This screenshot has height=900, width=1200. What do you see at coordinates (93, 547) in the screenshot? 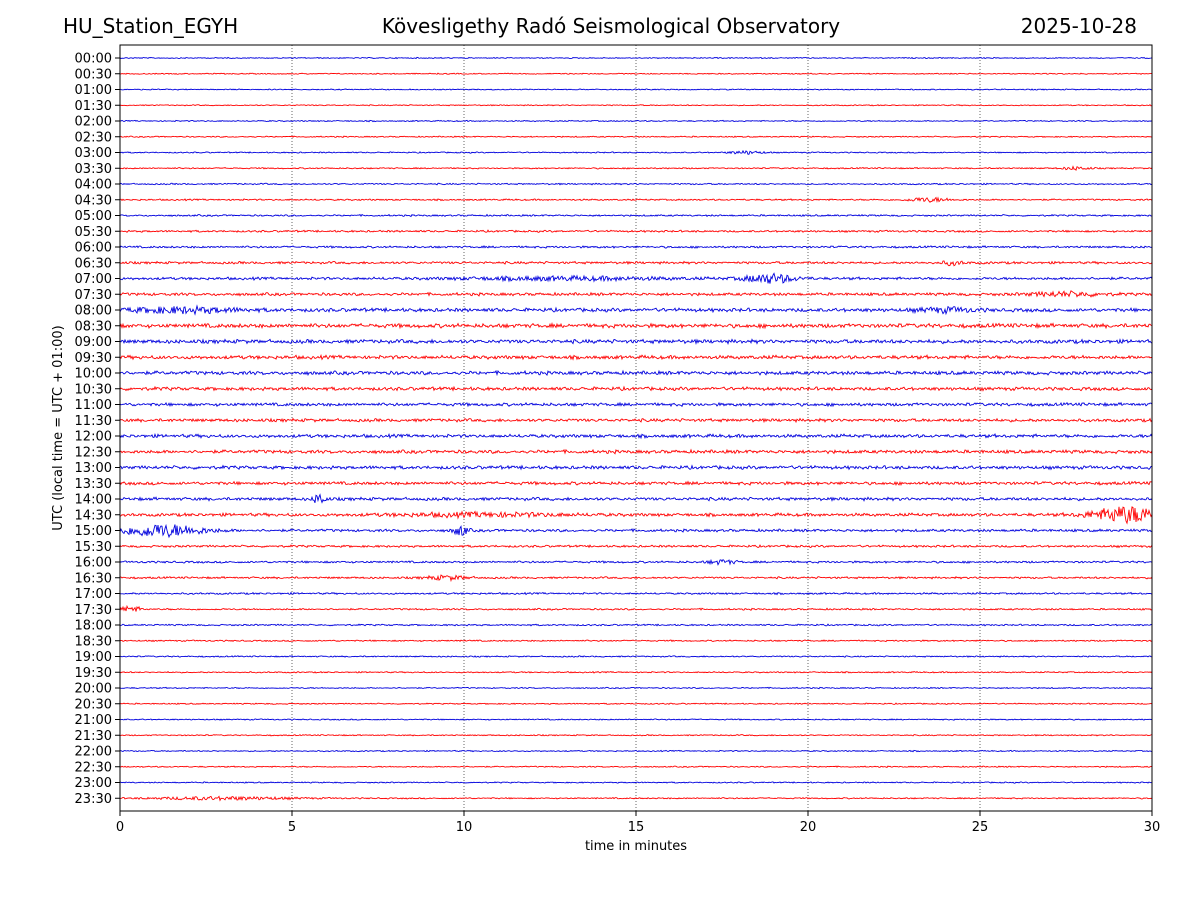
I see `y-tick-label: 15:30` at bounding box center [93, 547].